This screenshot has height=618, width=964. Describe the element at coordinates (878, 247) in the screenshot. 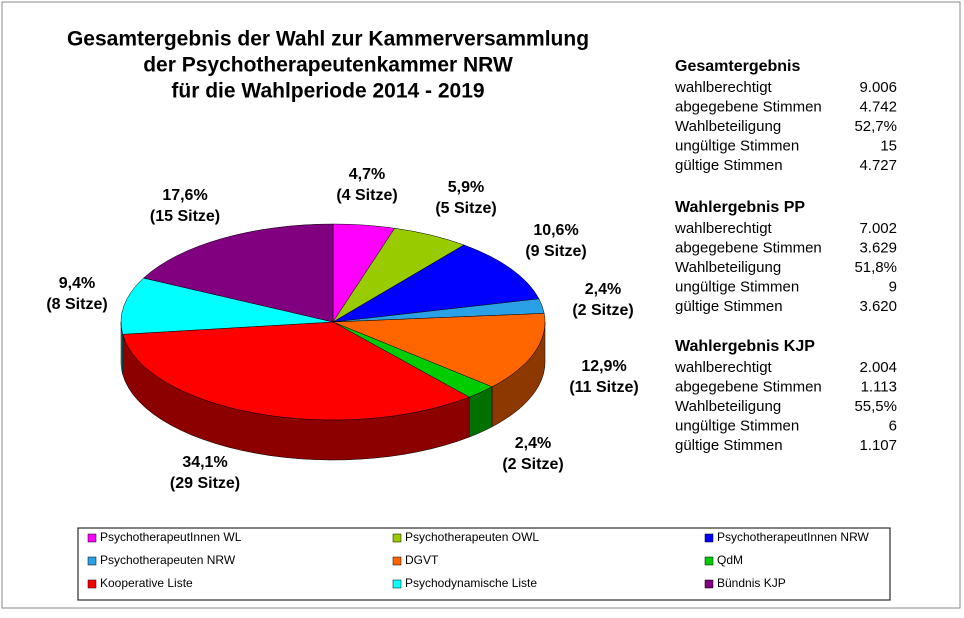

I see `stats-value: 3.629` at that location.